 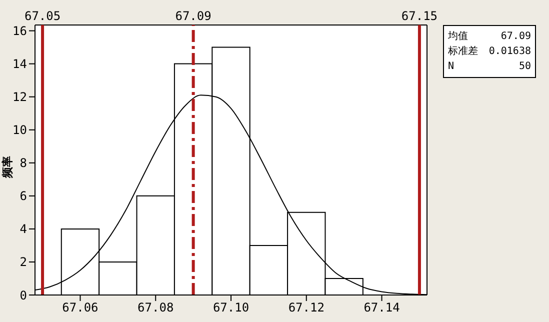 I want to click on ref-line-label: 67.05, so click(x=42, y=16).